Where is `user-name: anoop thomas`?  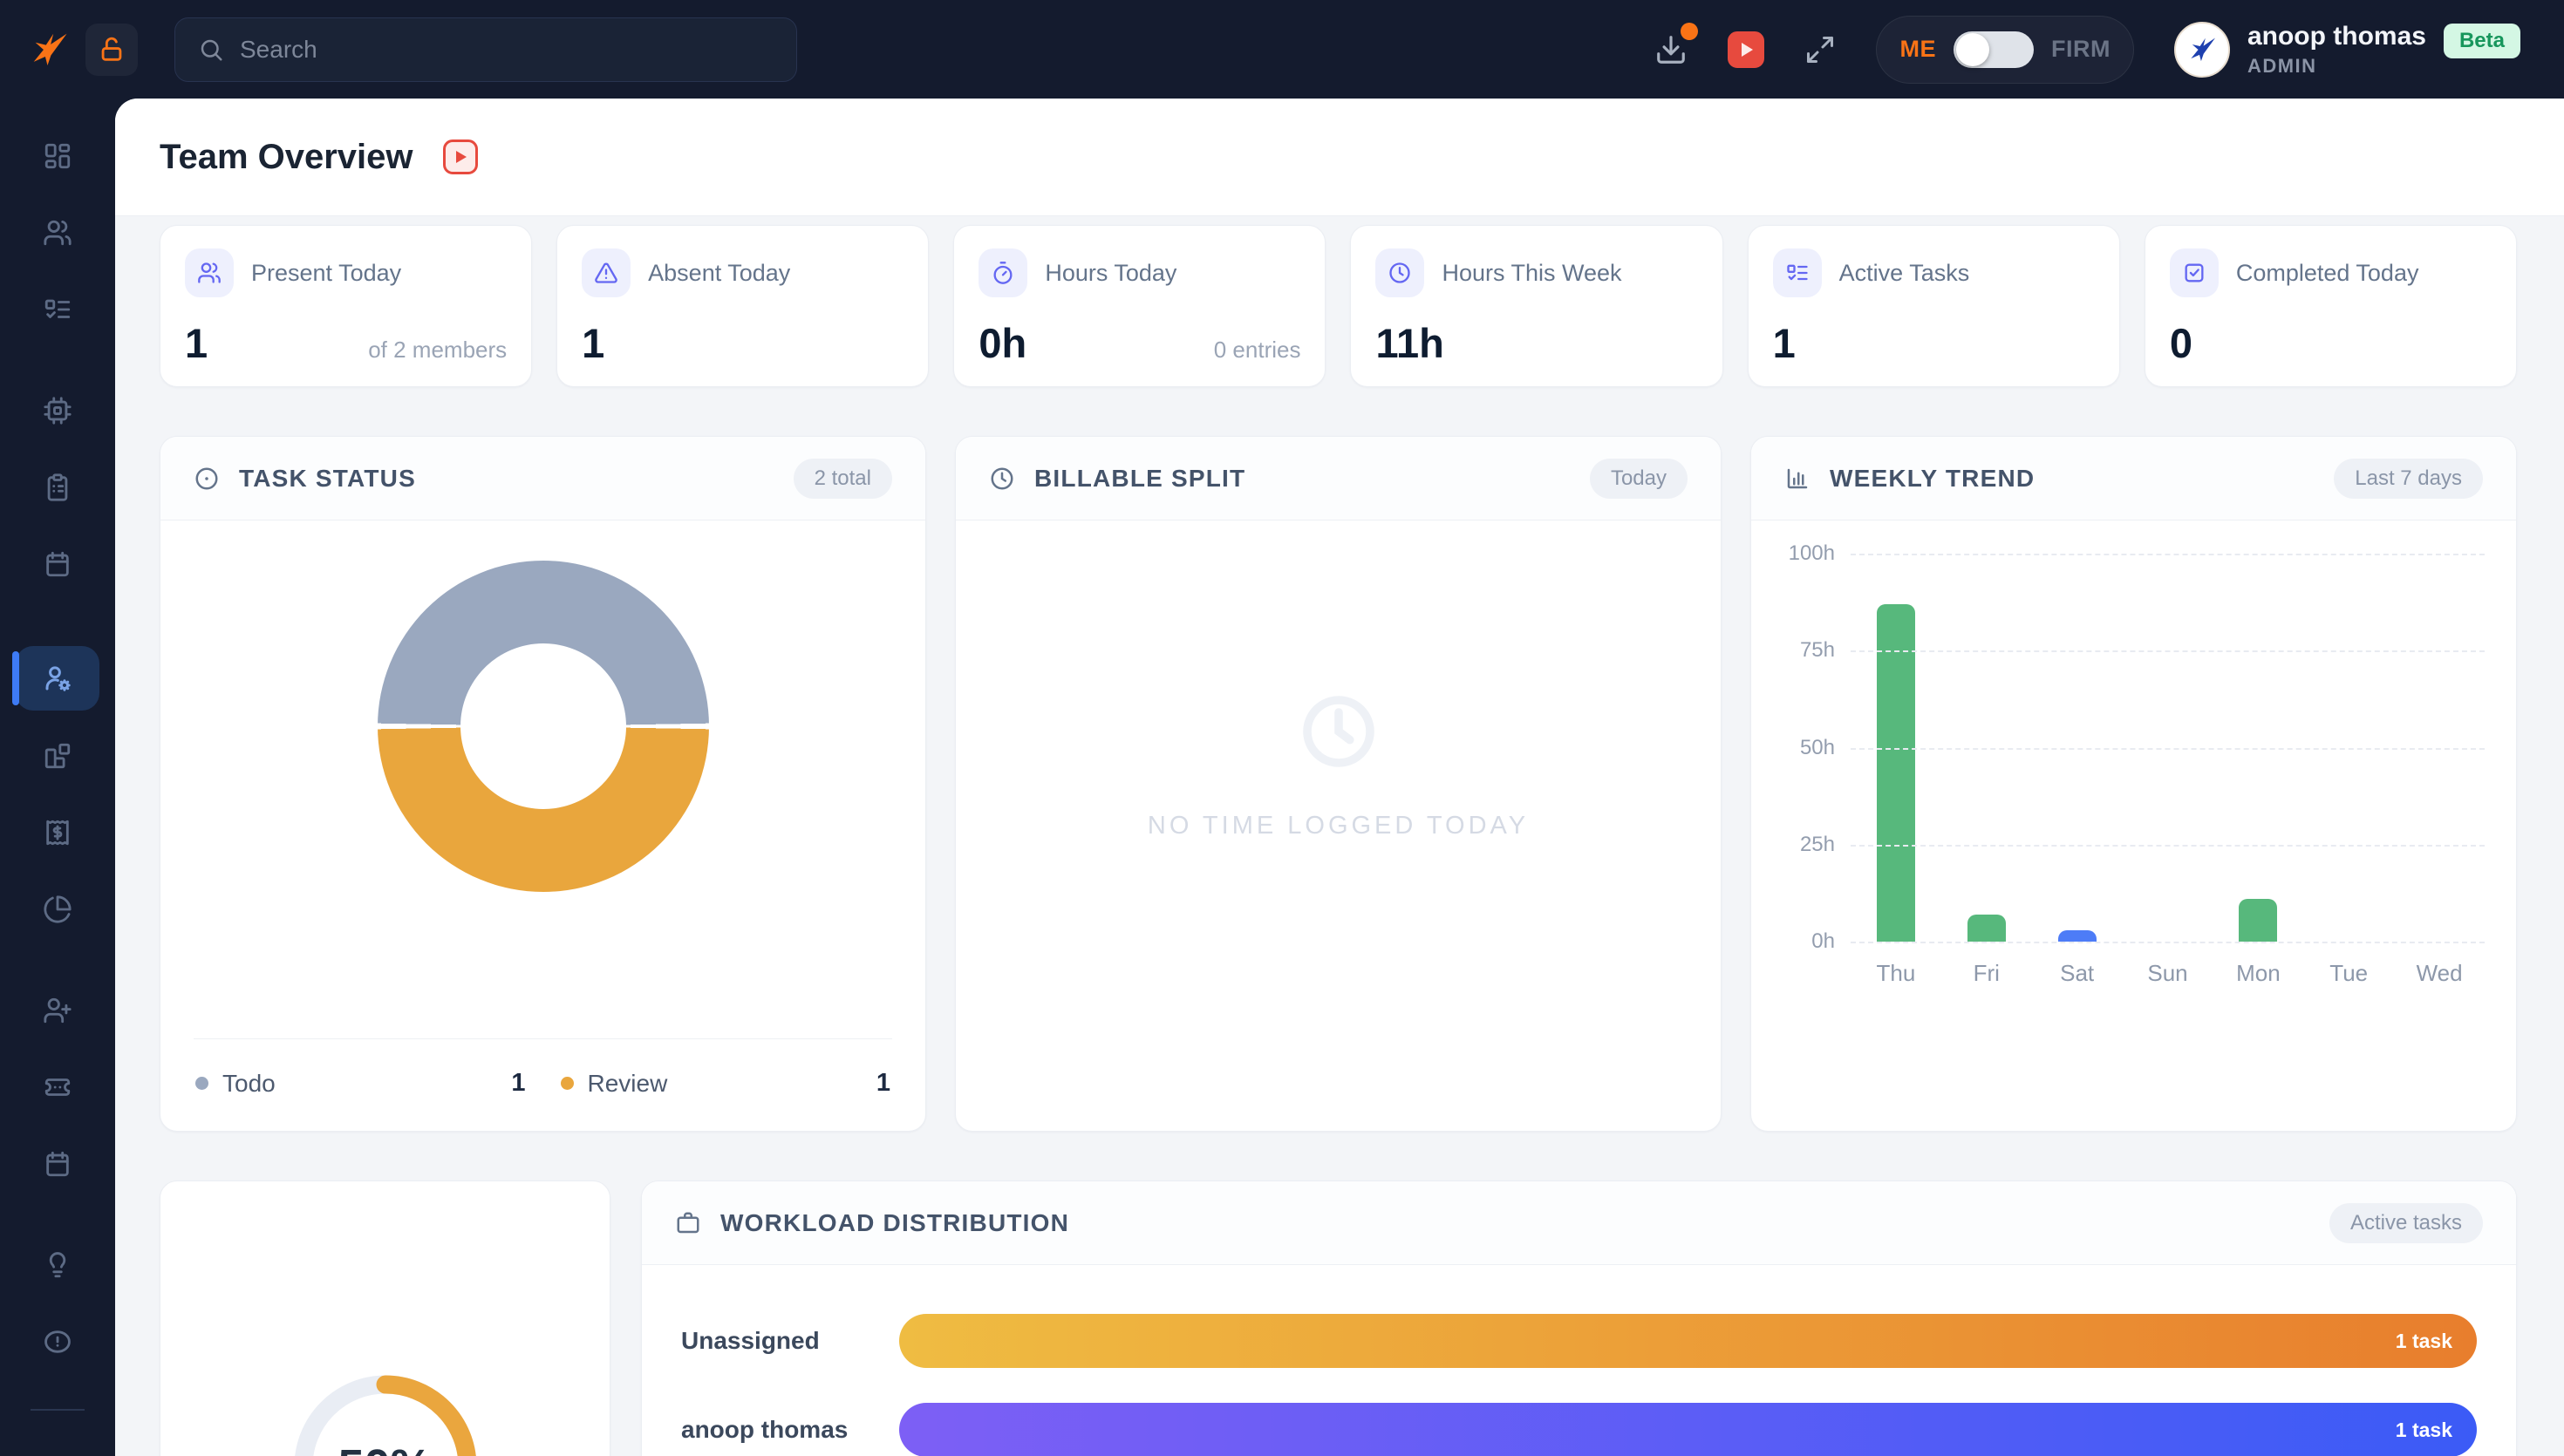
user-name: anoop thomas is located at coordinates (2336, 36).